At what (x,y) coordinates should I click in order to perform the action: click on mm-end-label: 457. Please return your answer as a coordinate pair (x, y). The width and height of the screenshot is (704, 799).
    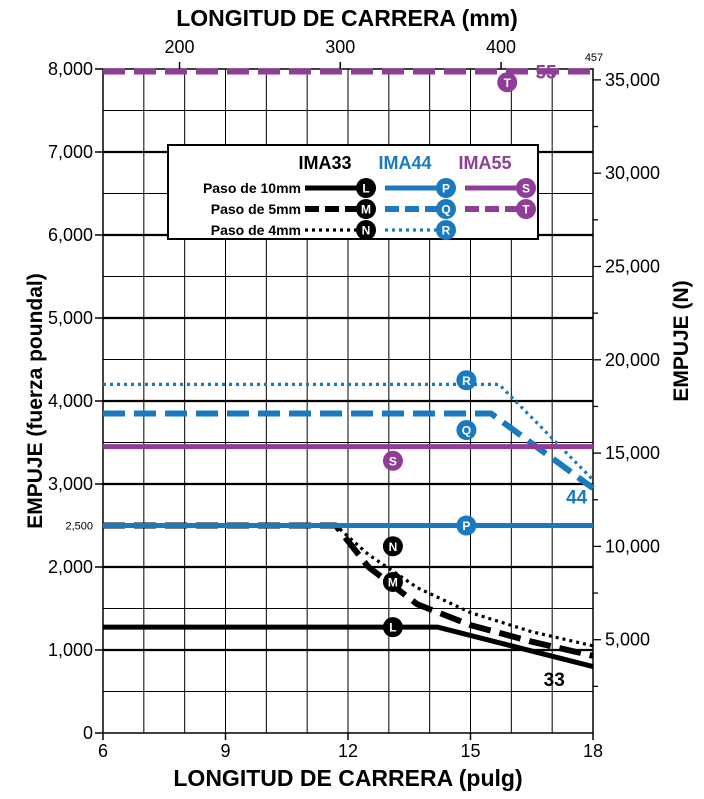
    Looking at the image, I should click on (594, 58).